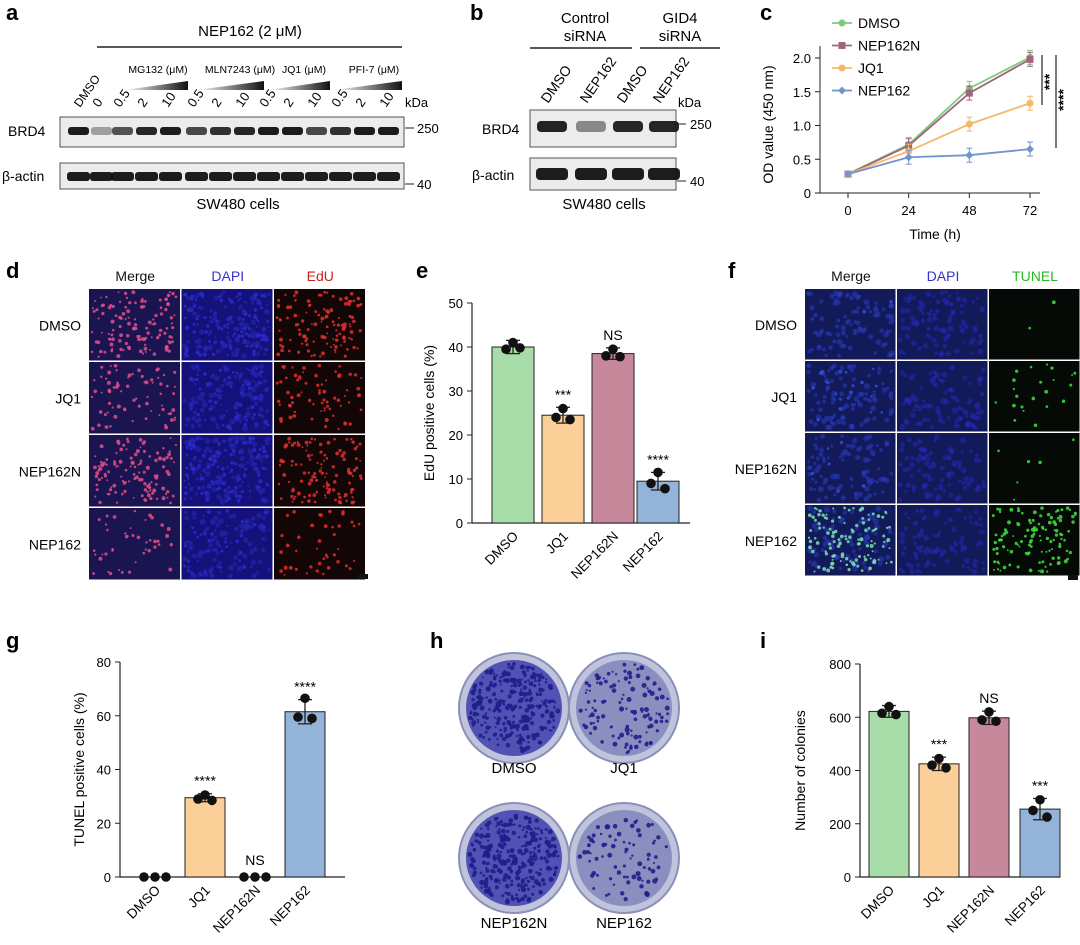 Image resolution: width=1080 pixels, height=945 pixels. What do you see at coordinates (227, 276) in the screenshot?
I see `channel-label: DAPI` at bounding box center [227, 276].